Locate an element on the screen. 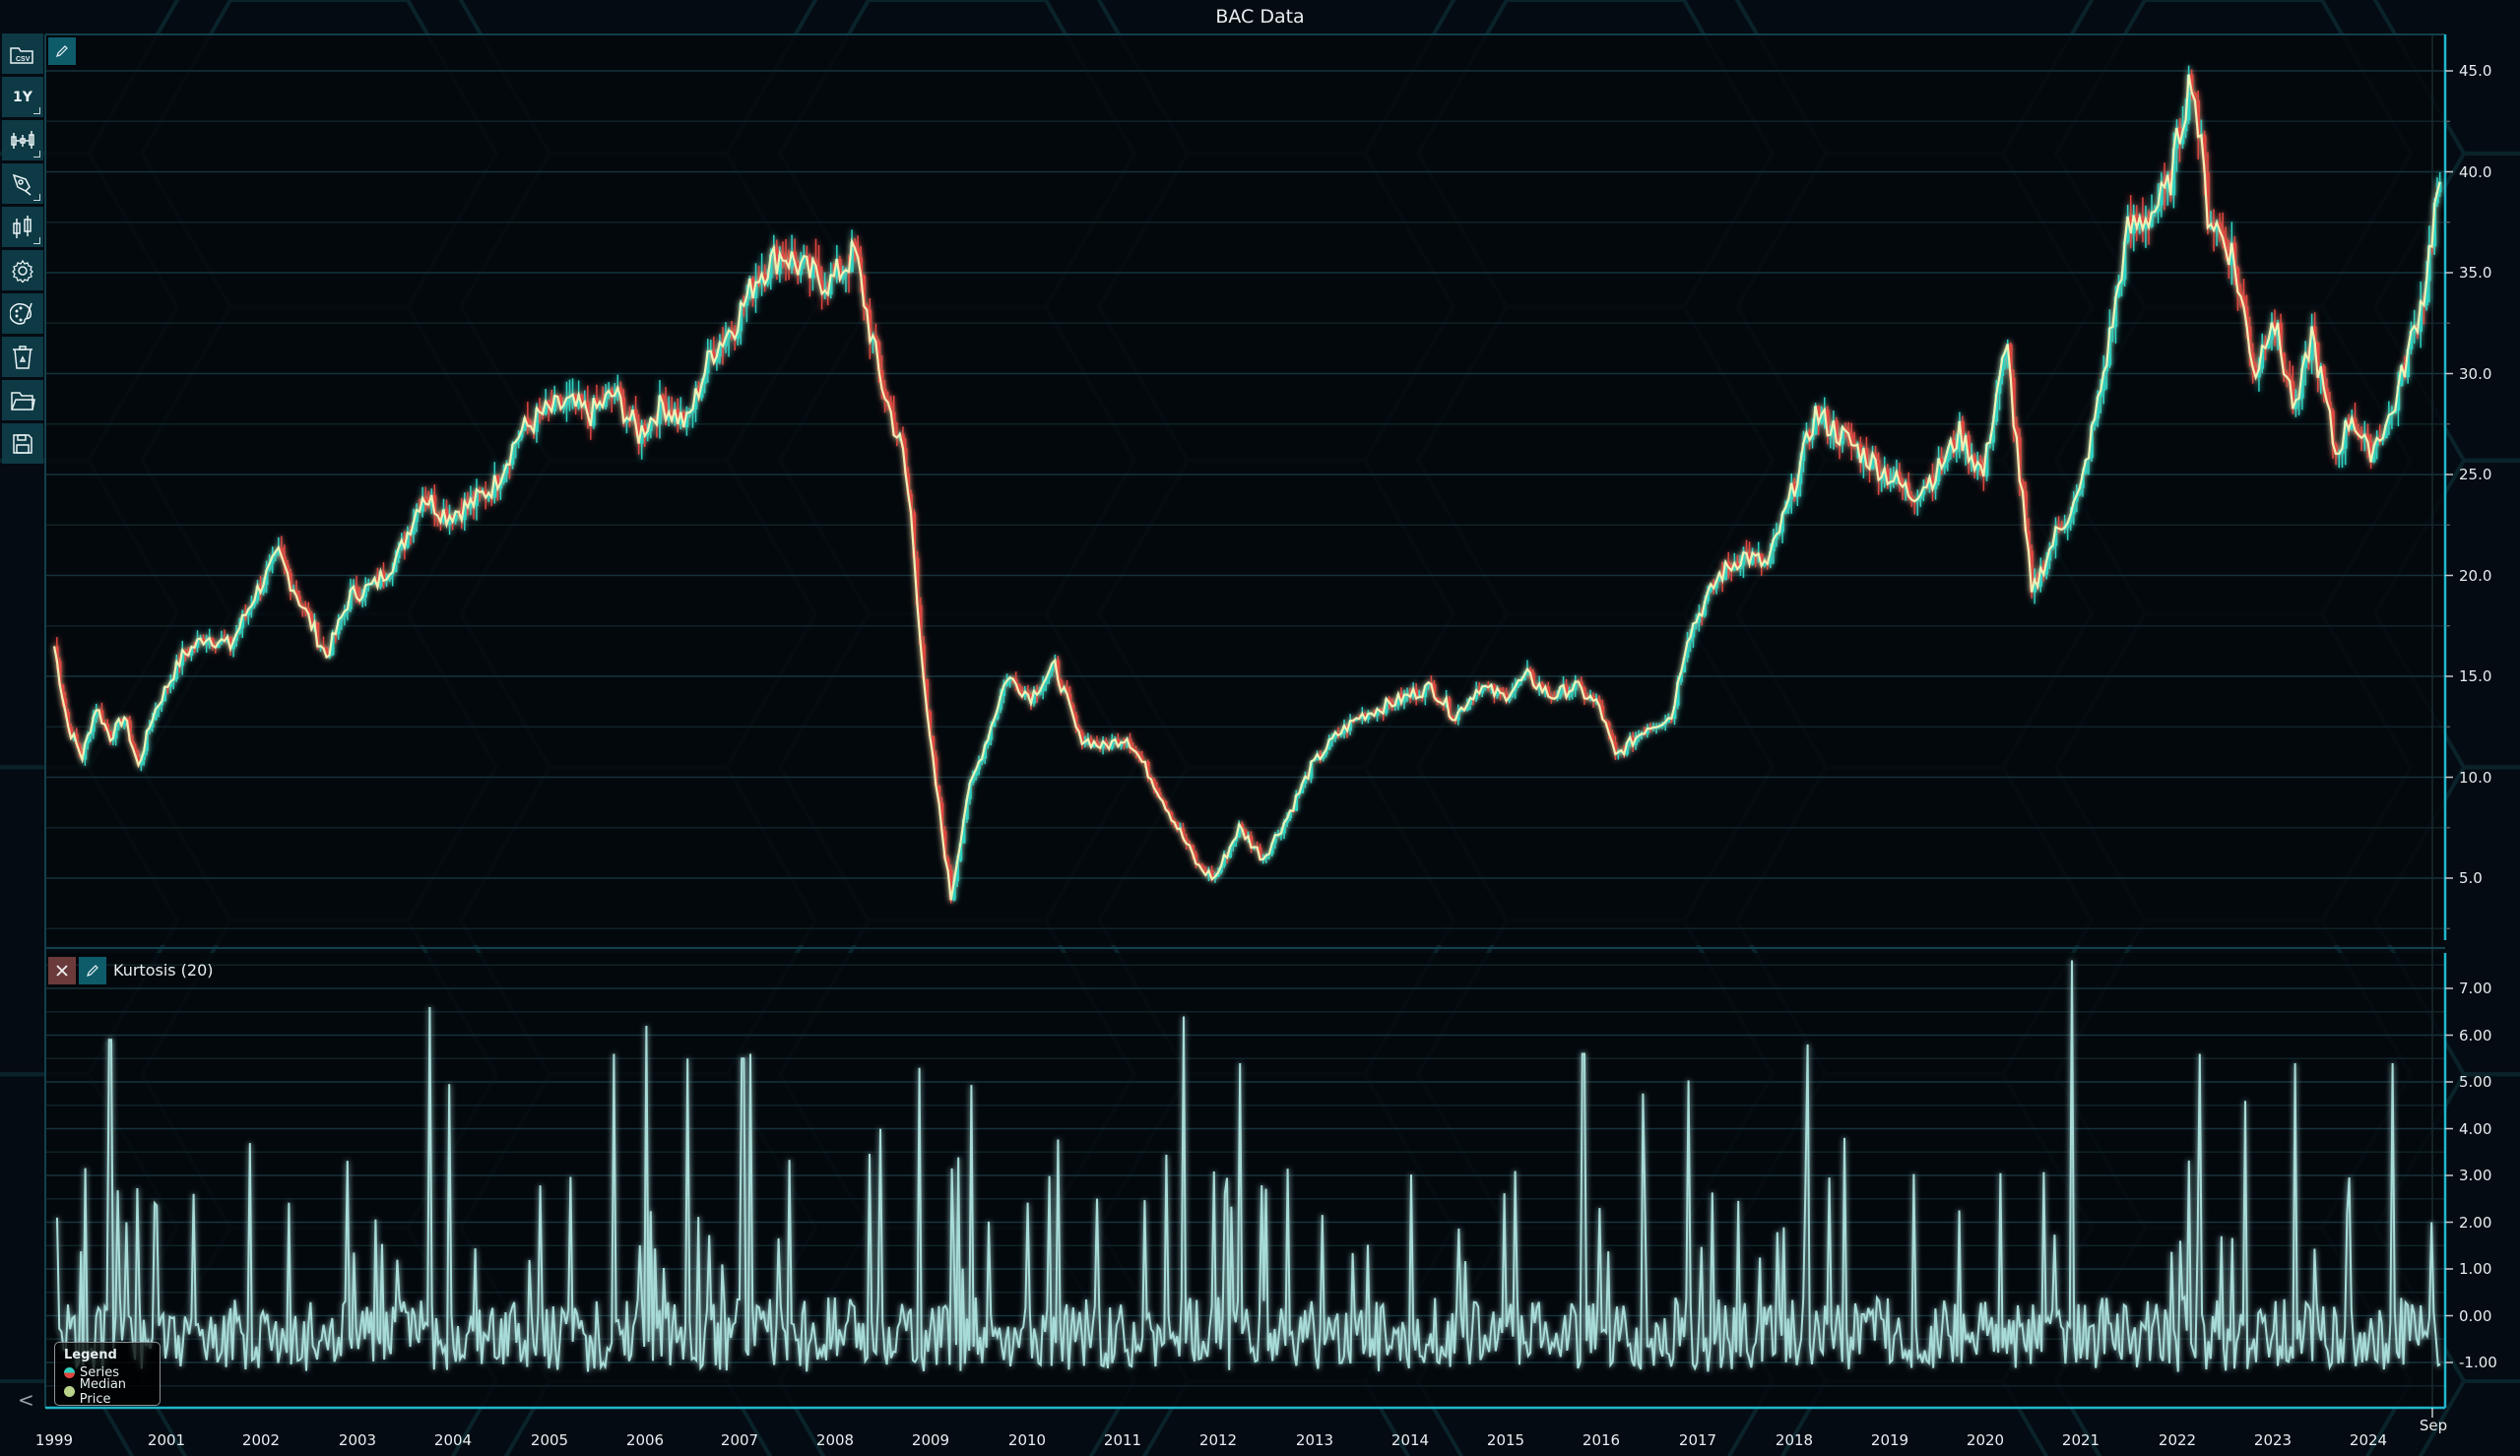  kurtosis-tick-label: 2.00 is located at coordinates (2475, 1222).